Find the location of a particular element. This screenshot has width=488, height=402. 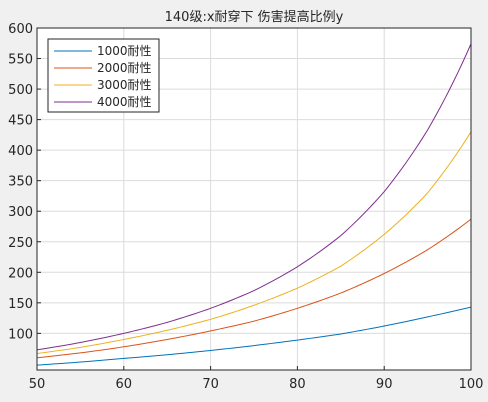

y-tick-label: 300 is located at coordinates (20, 212).